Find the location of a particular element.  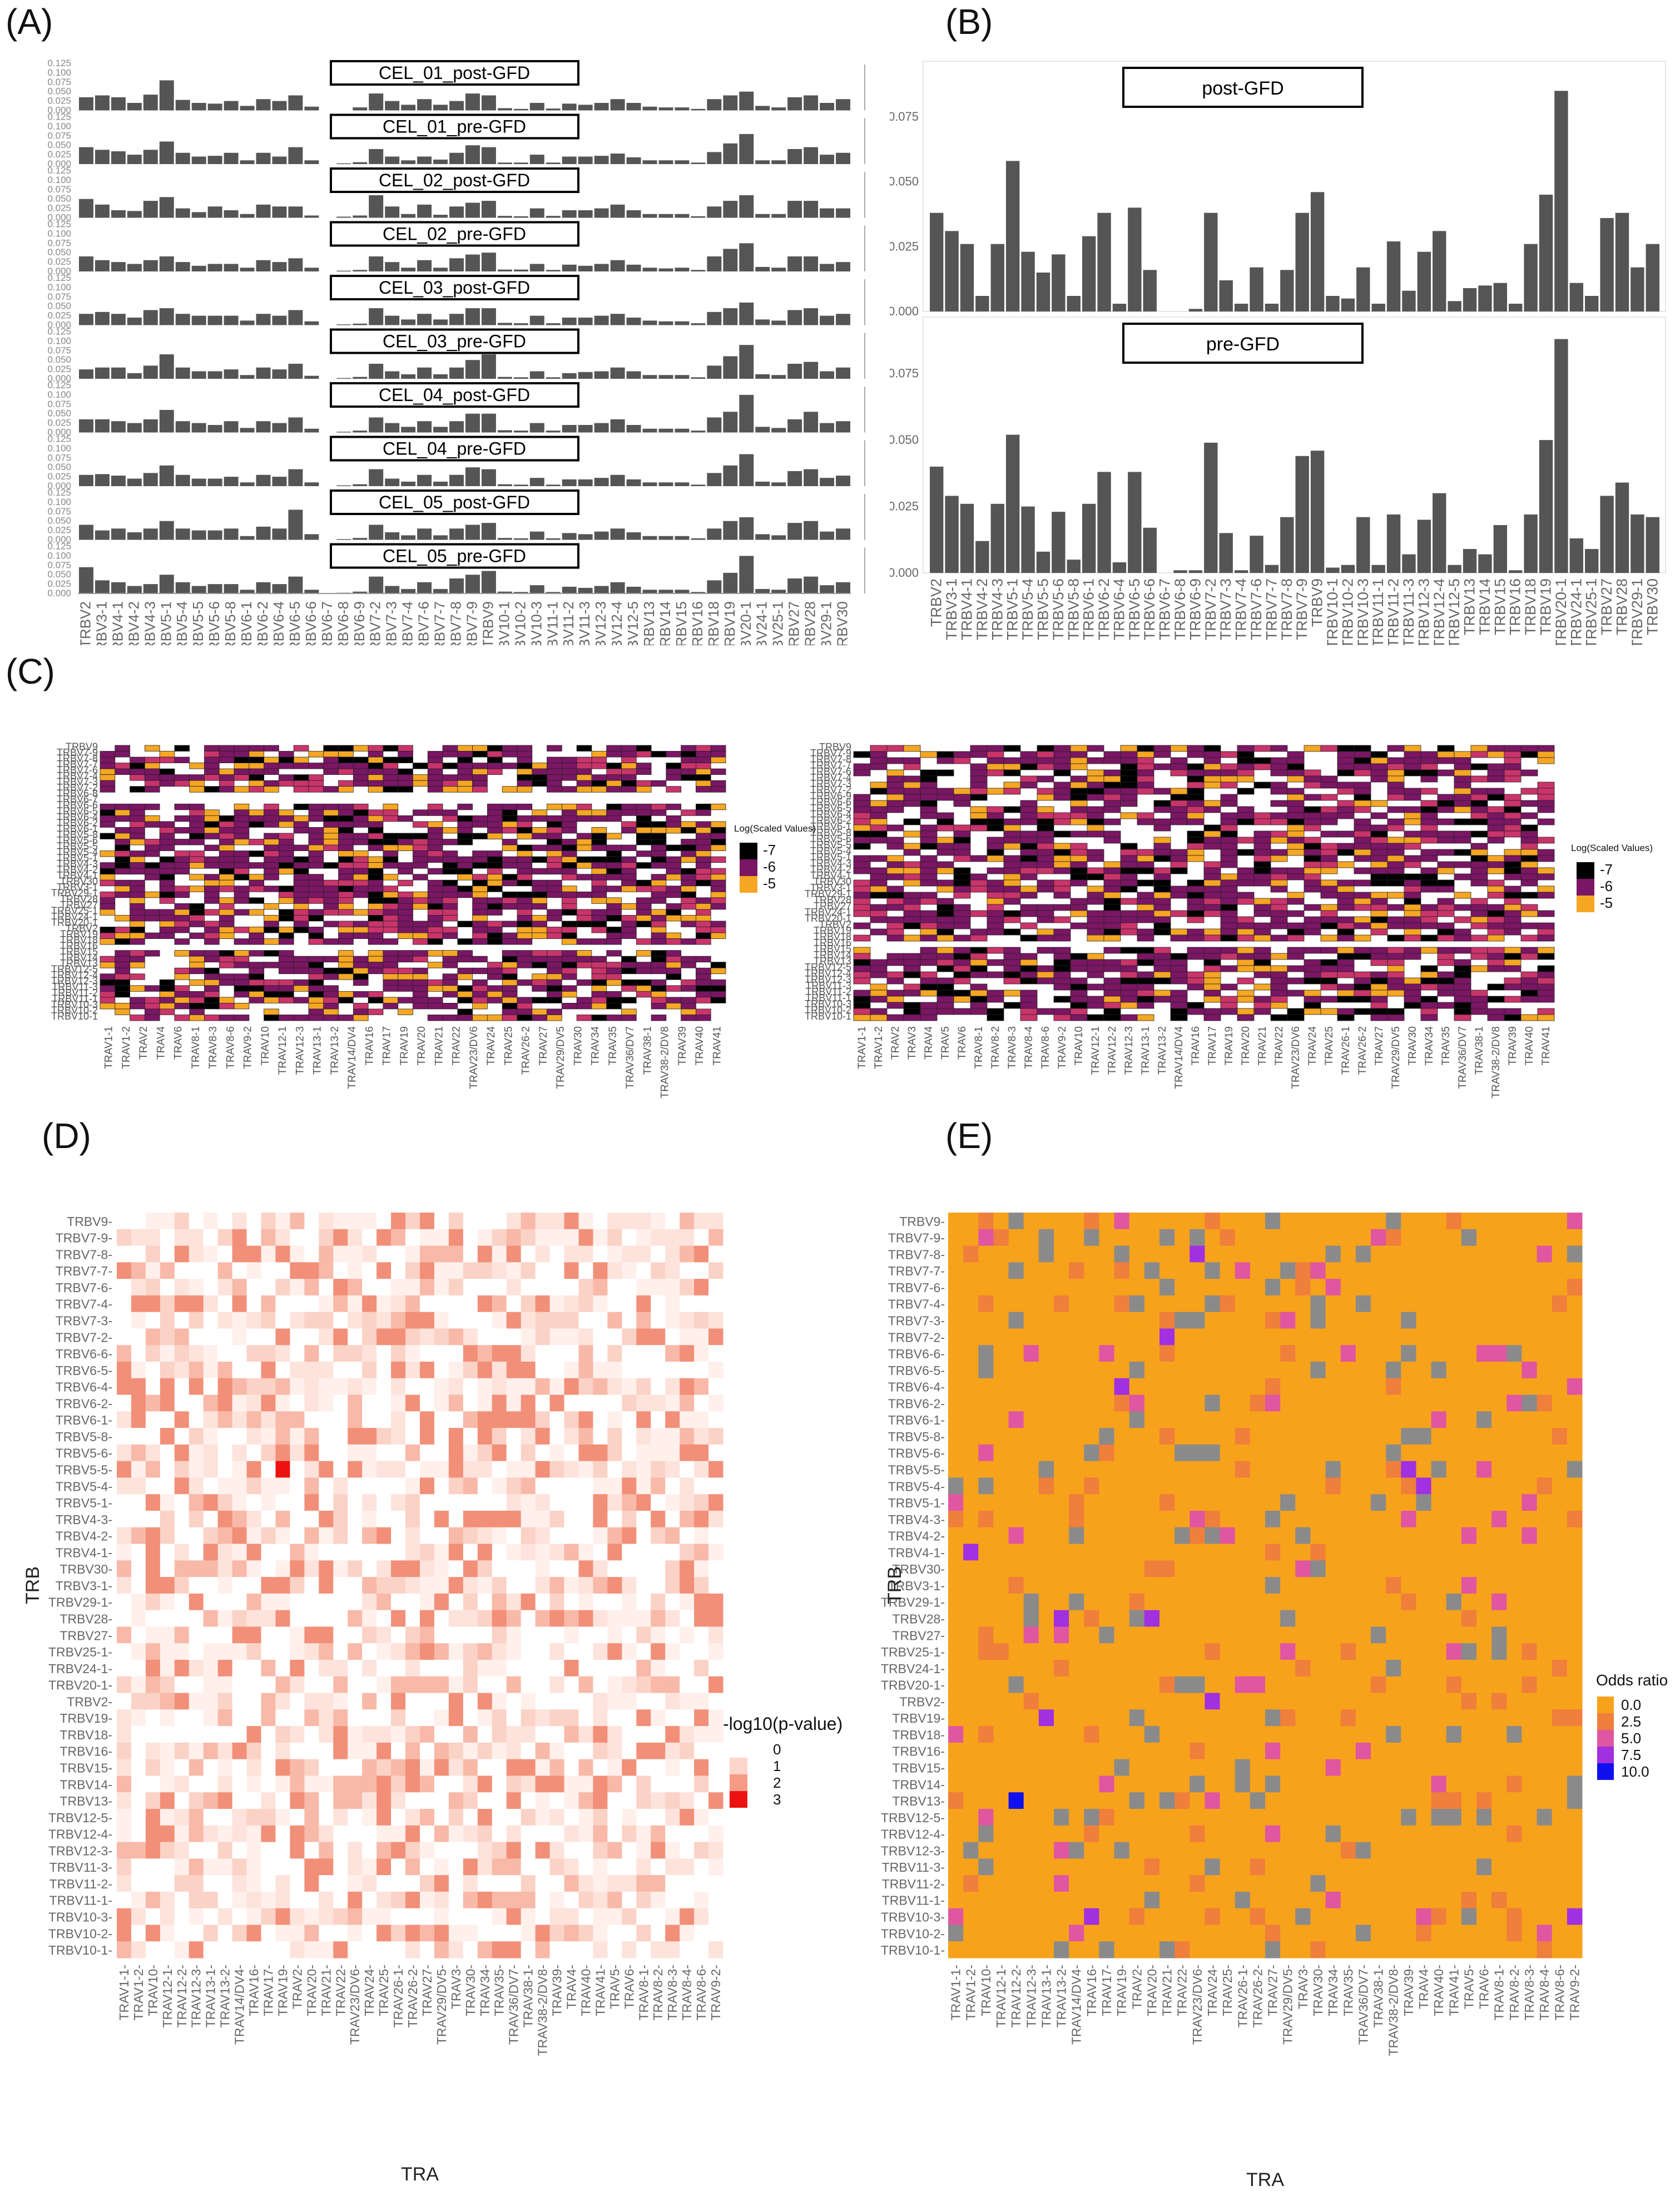

a-xtick: TRBV7-6 is located at coordinates (423, 623).